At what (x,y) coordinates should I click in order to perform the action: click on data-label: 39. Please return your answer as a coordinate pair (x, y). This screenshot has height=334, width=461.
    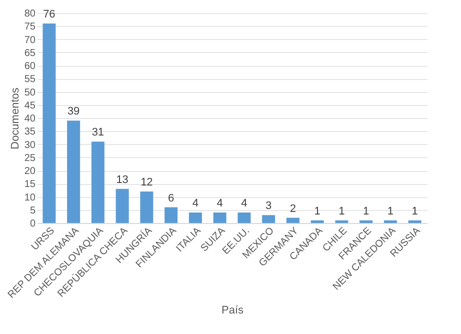
    Looking at the image, I should click on (73, 112).